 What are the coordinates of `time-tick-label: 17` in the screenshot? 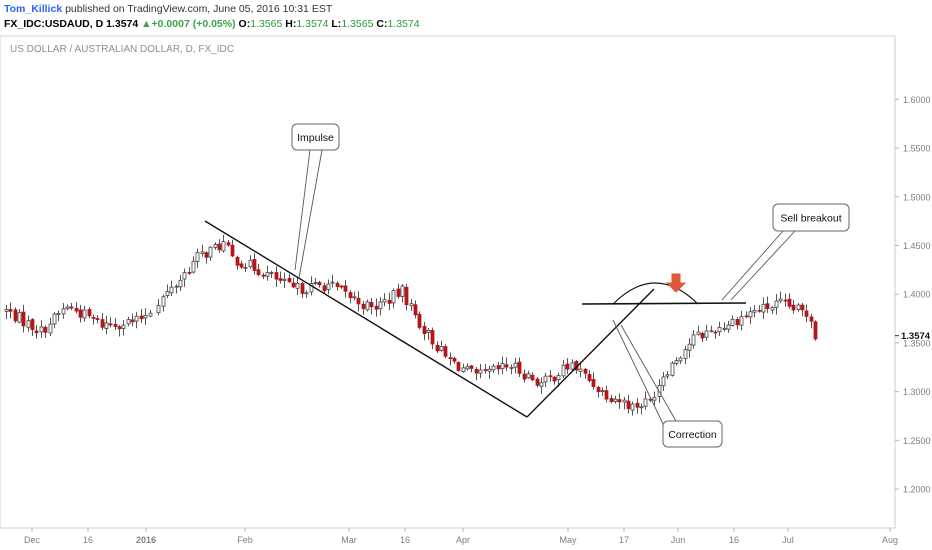 It's located at (624, 540).